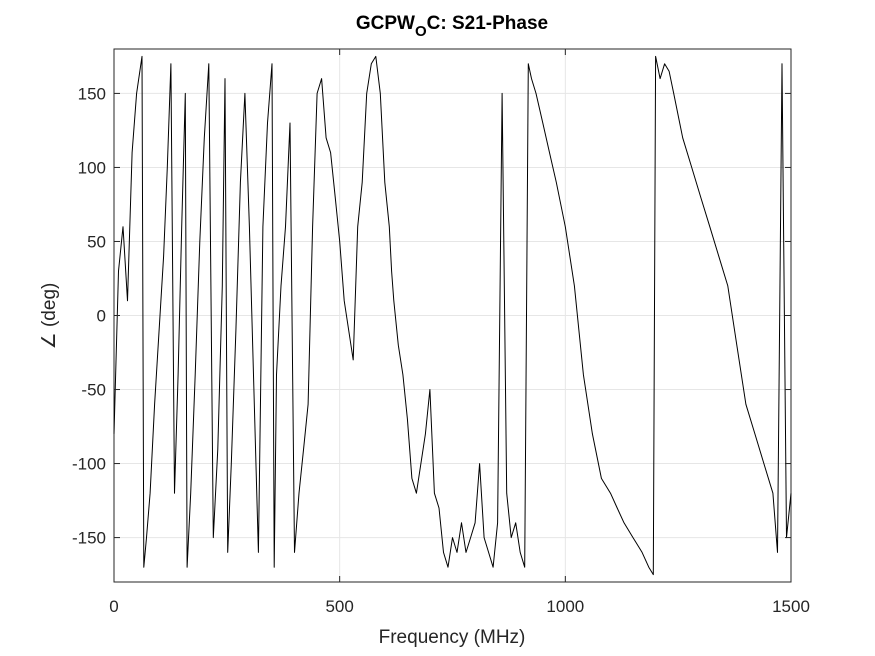 This screenshot has width=875, height=656. What do you see at coordinates (101, 316) in the screenshot?
I see `y-tick-label: 0` at bounding box center [101, 316].